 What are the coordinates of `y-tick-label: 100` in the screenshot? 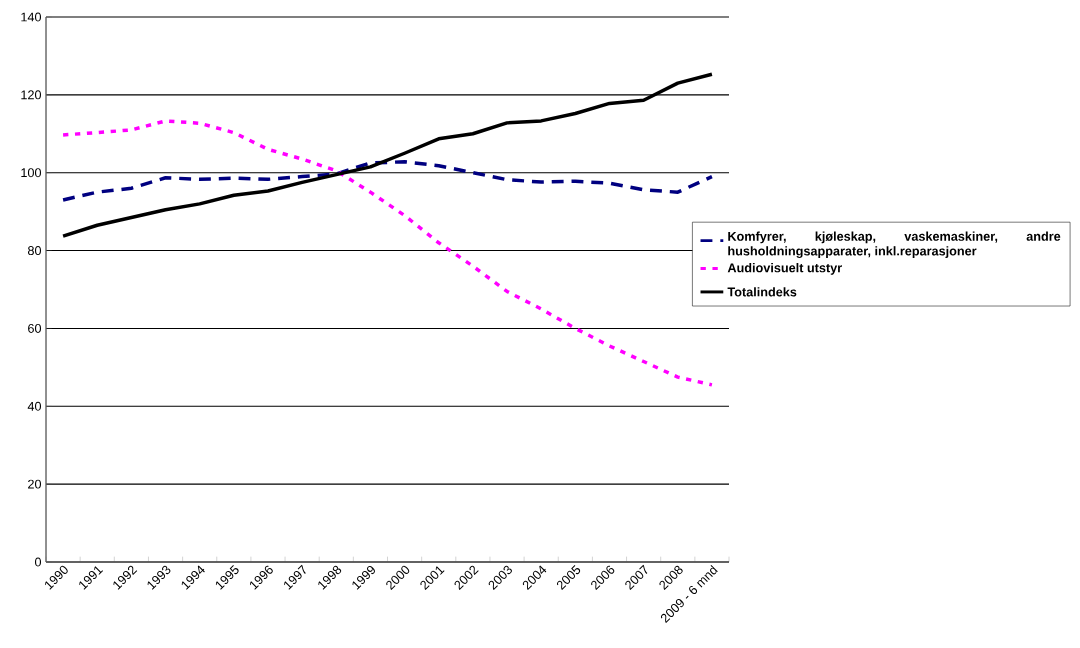 It's located at (31, 173).